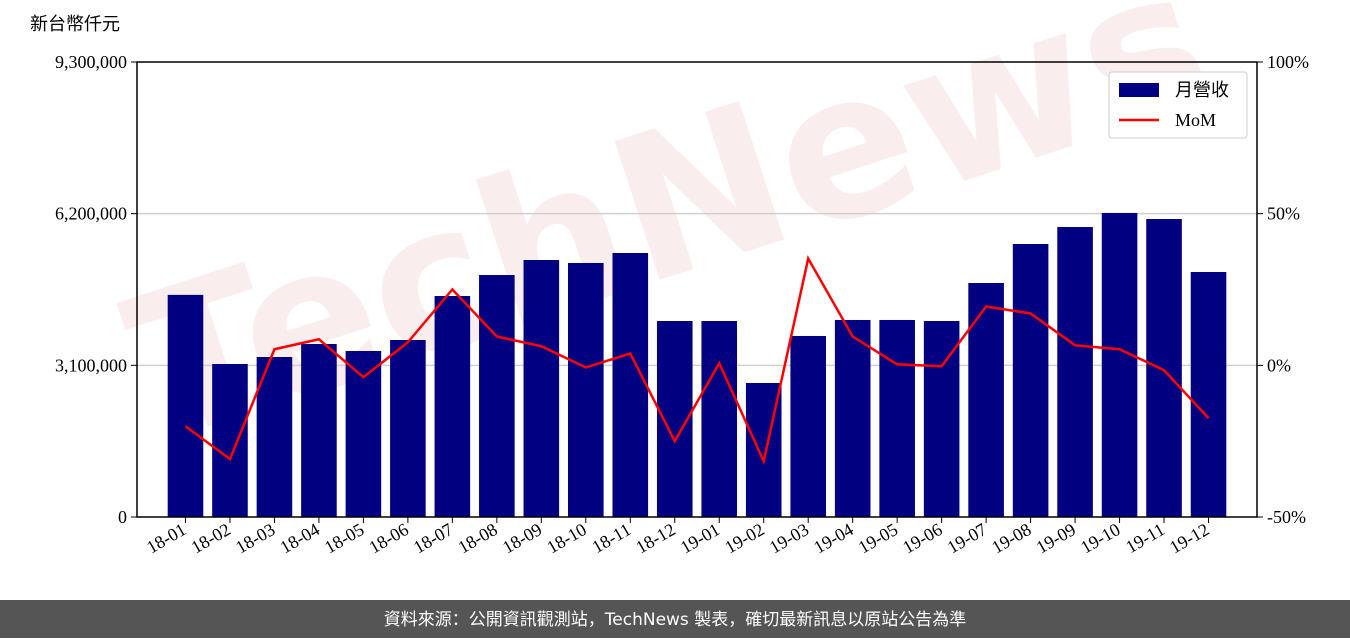  What do you see at coordinates (1056, 538) in the screenshot?
I see `x-tick-label: 19-09` at bounding box center [1056, 538].